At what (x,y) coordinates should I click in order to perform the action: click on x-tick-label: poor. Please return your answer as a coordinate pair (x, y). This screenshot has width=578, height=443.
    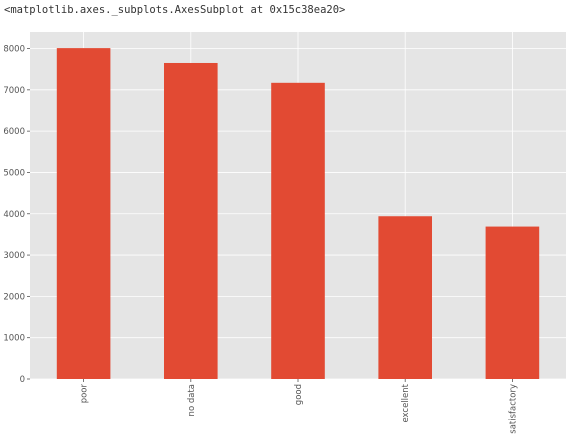
    Looking at the image, I should click on (85, 394).